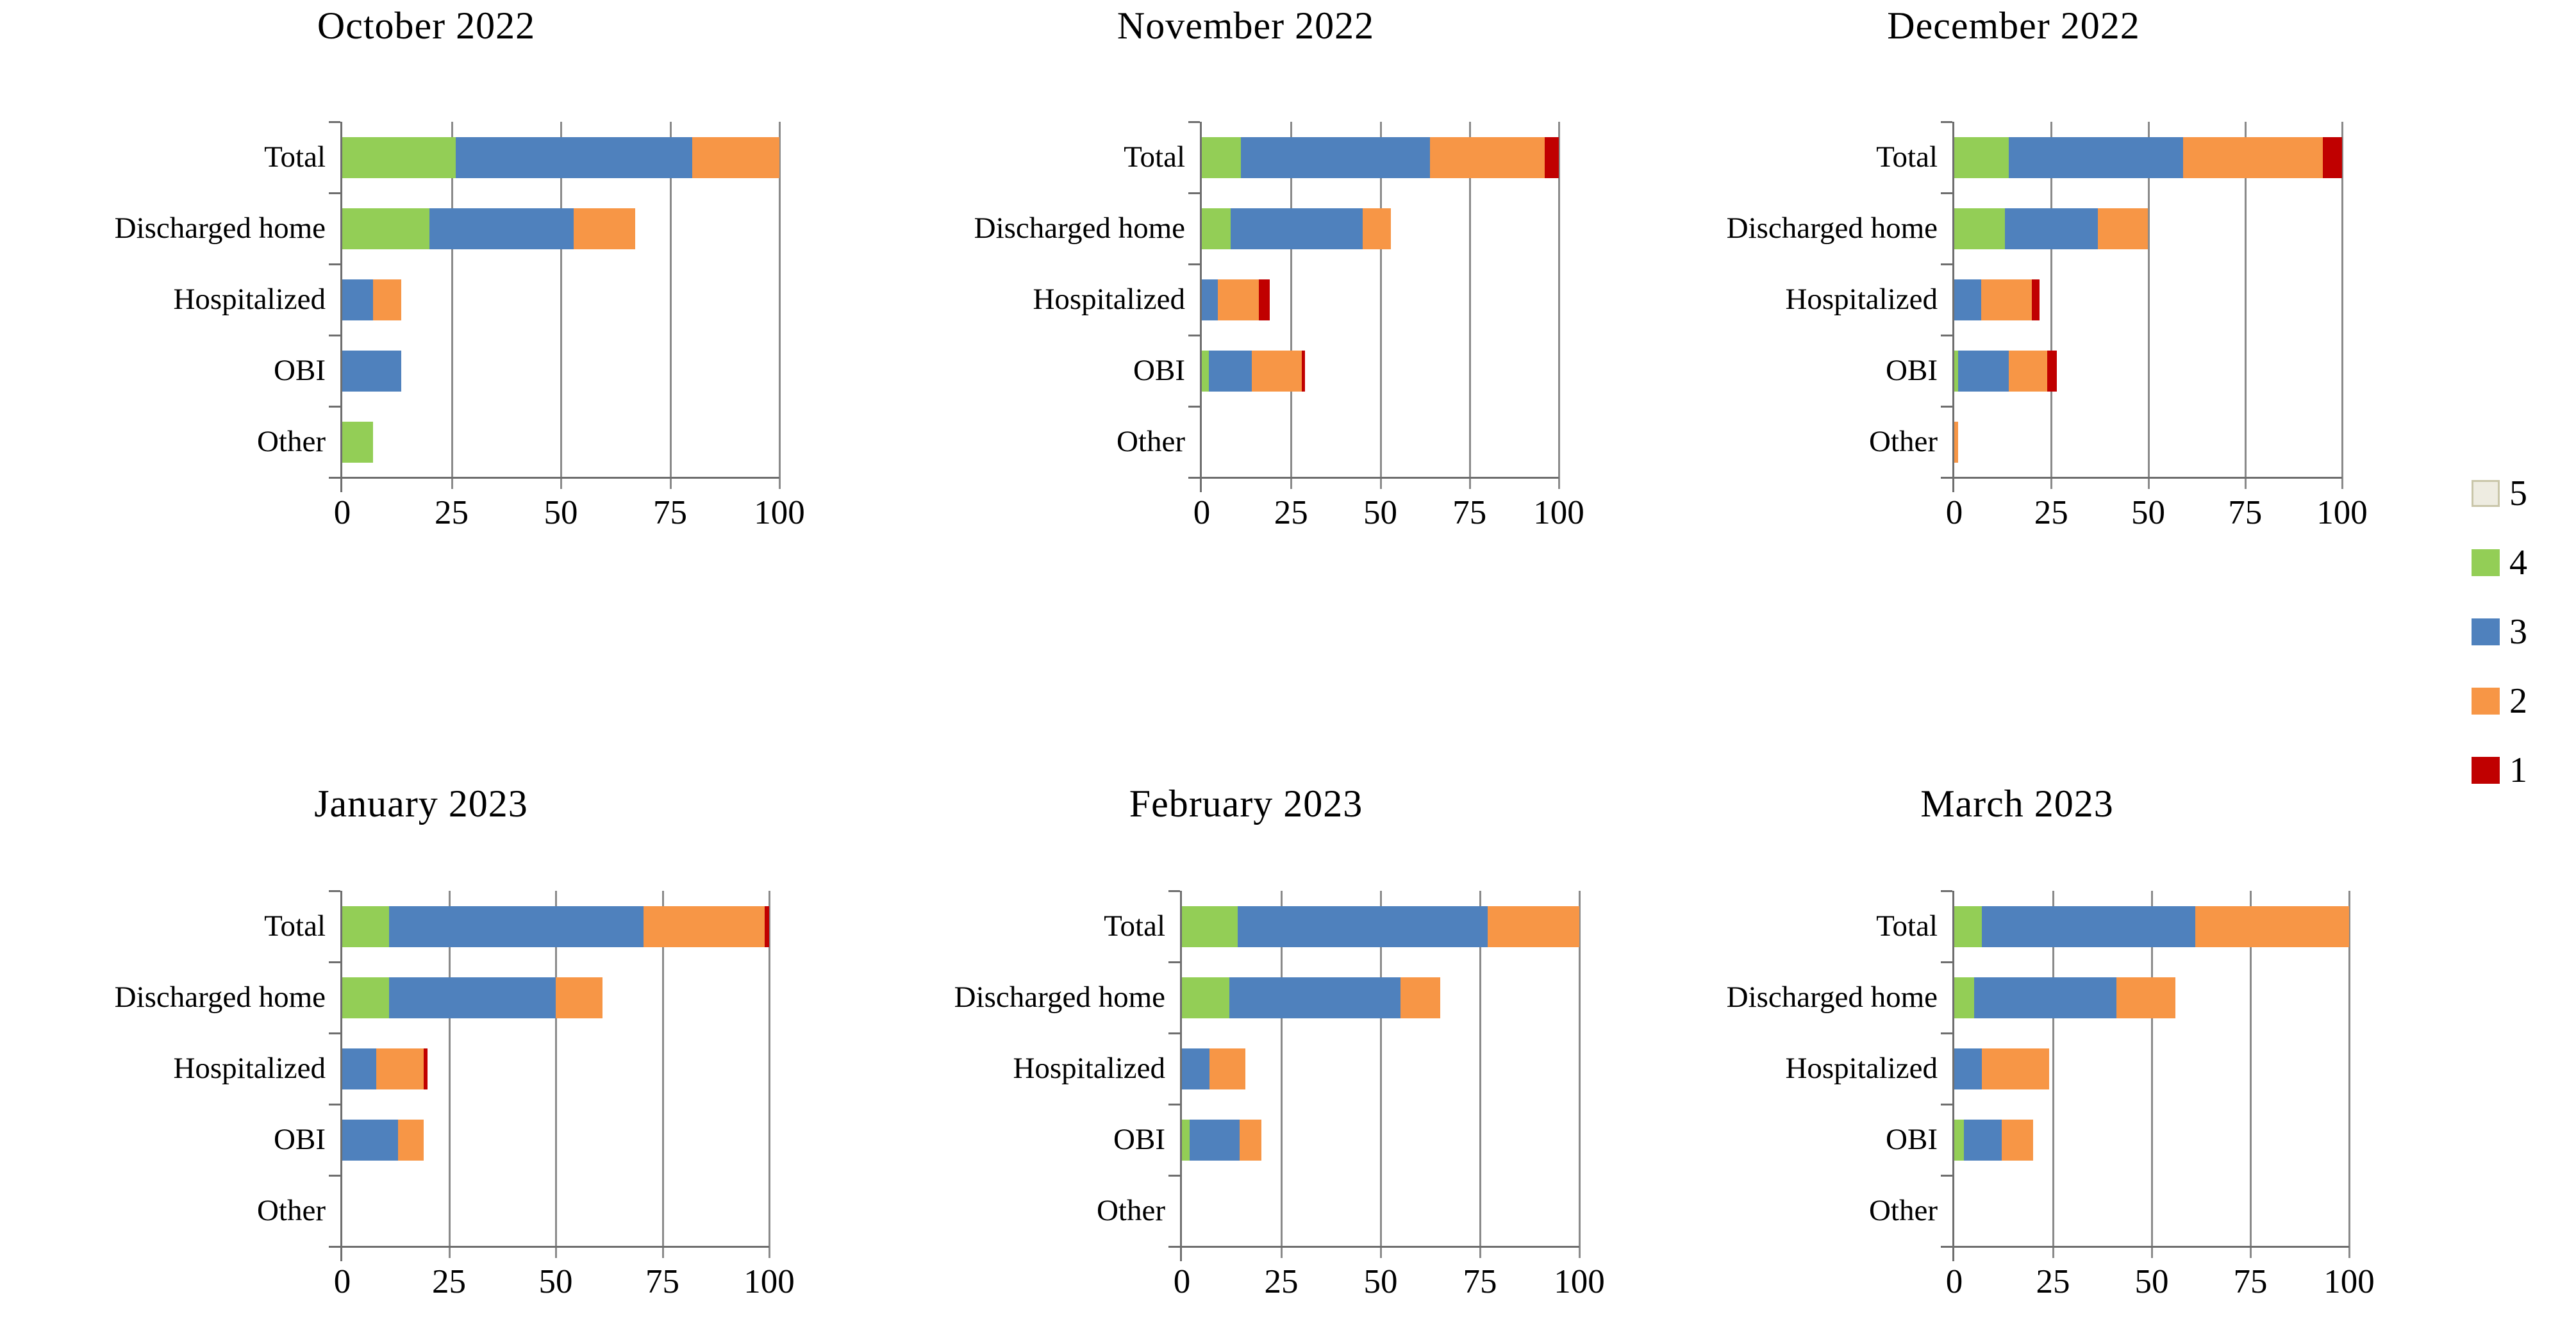 Image resolution: width=2576 pixels, height=1333 pixels. I want to click on legend-item: 5, so click(2499, 494).